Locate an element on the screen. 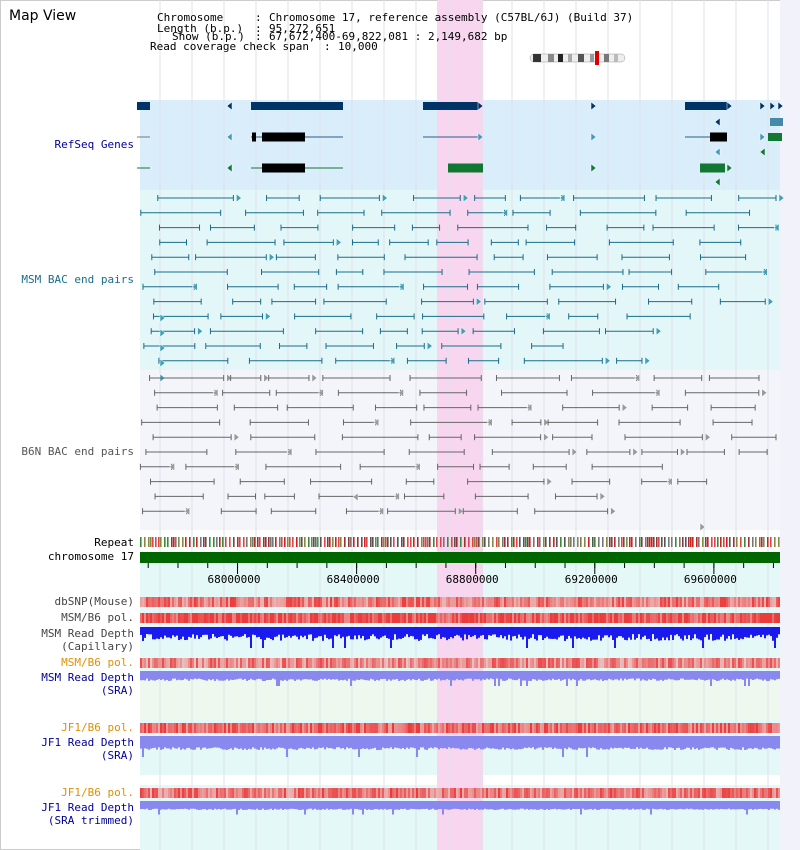  track-label-msm-bac: MSM BAC end pairs is located at coordinates (77, 279).